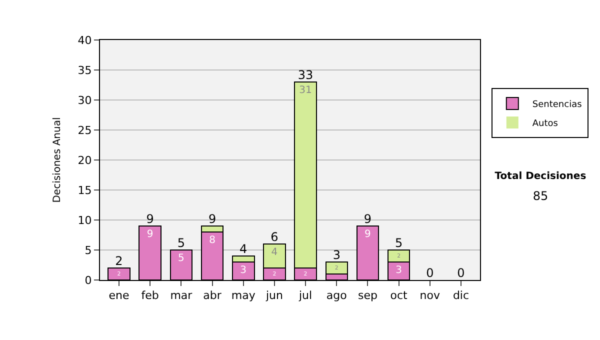  Describe the element at coordinates (150, 295) in the screenshot. I see `x-tick-label: feb` at that location.